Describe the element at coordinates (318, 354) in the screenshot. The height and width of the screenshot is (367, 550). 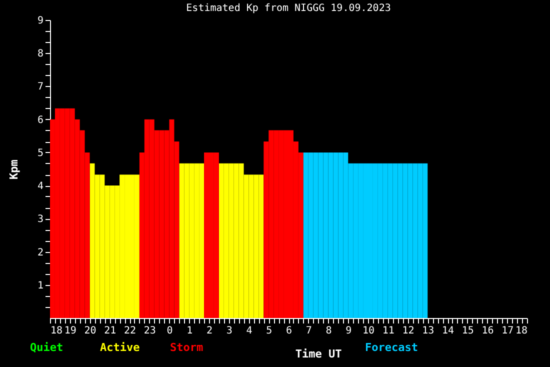
I see `x-axis-title: Time UT` at that location.